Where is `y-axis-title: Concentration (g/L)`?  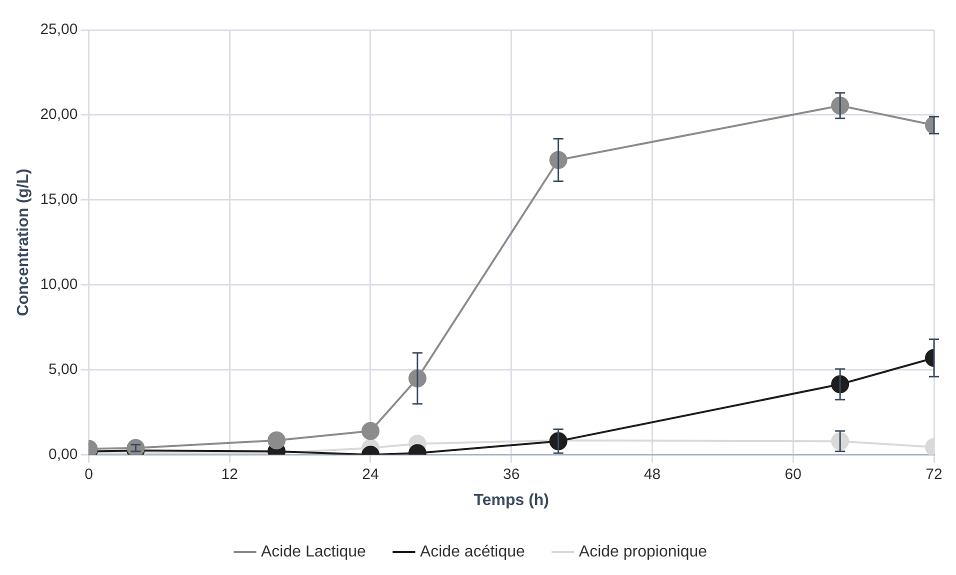 y-axis-title: Concentration (g/L) is located at coordinates (23, 242).